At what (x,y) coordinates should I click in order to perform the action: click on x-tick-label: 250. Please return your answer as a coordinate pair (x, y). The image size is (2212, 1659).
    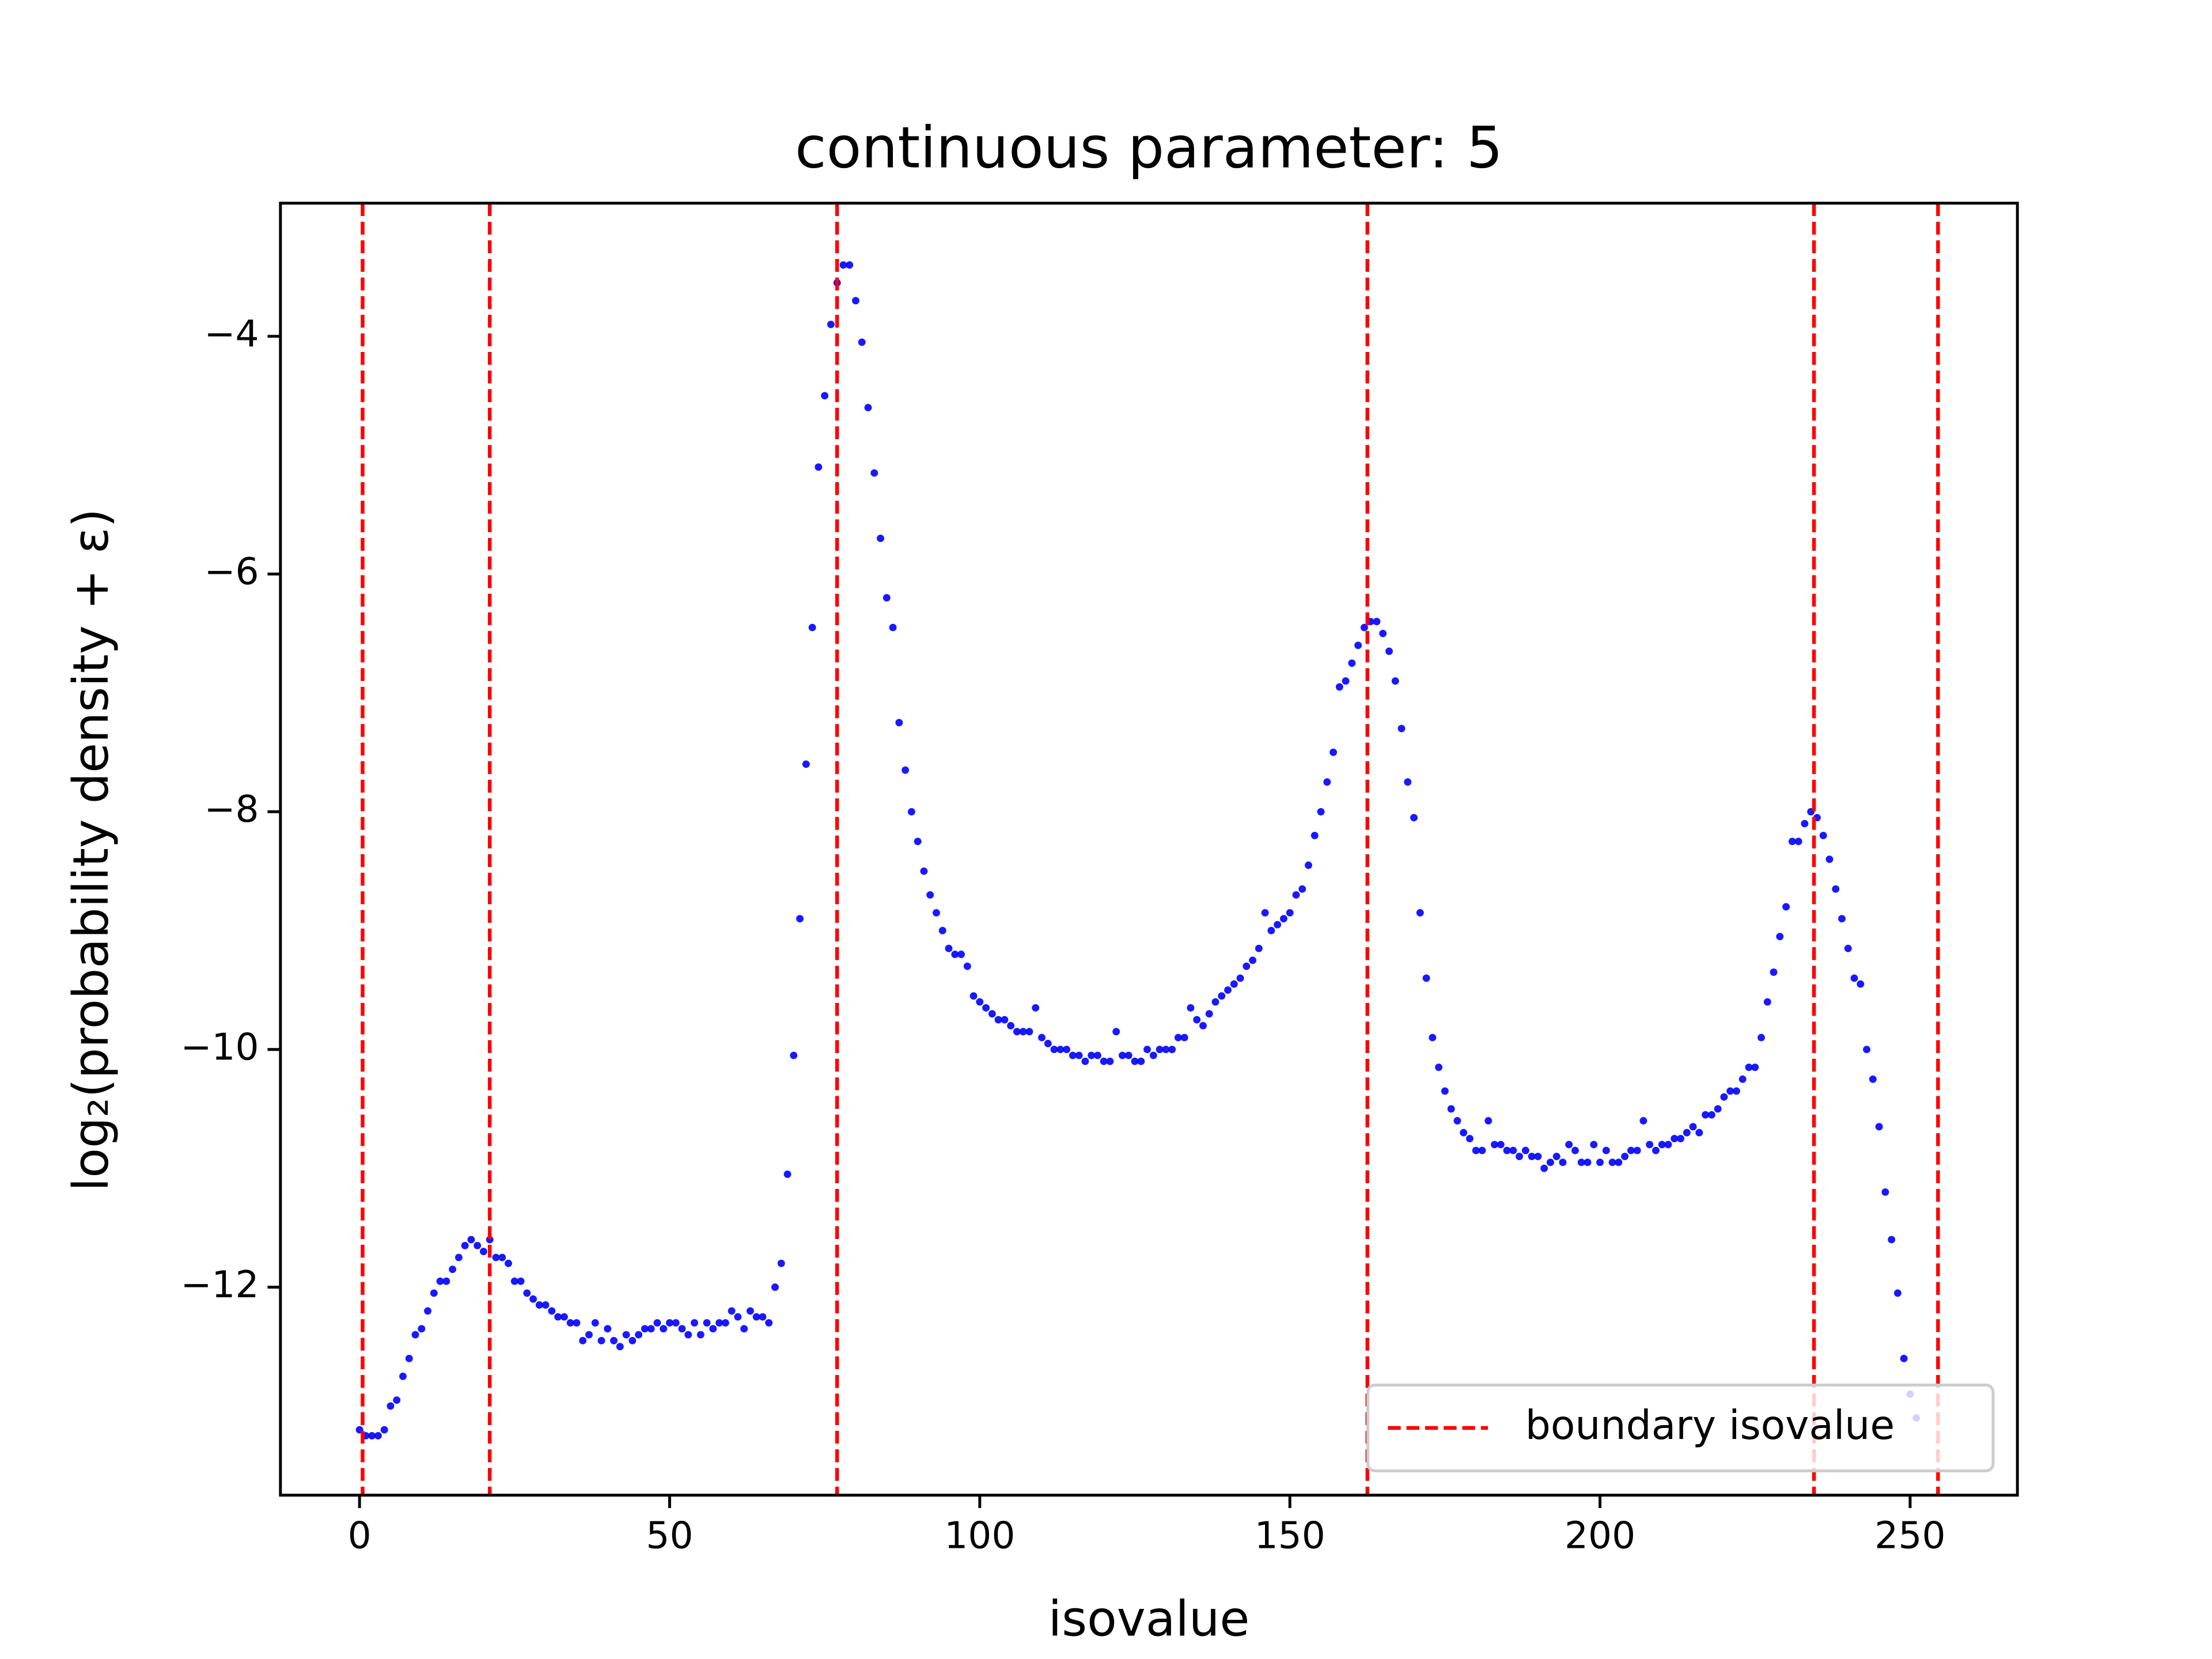
    Looking at the image, I should click on (1909, 1536).